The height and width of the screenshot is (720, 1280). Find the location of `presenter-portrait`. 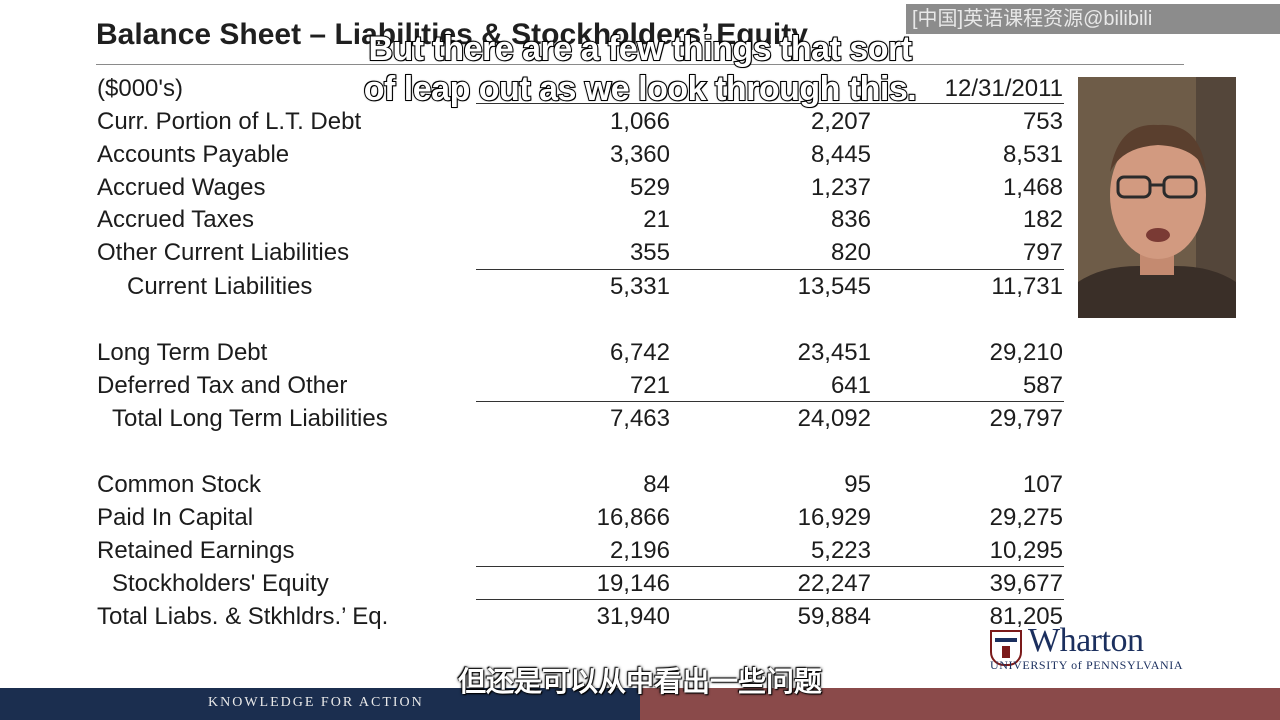

presenter-portrait is located at coordinates (1157, 197).